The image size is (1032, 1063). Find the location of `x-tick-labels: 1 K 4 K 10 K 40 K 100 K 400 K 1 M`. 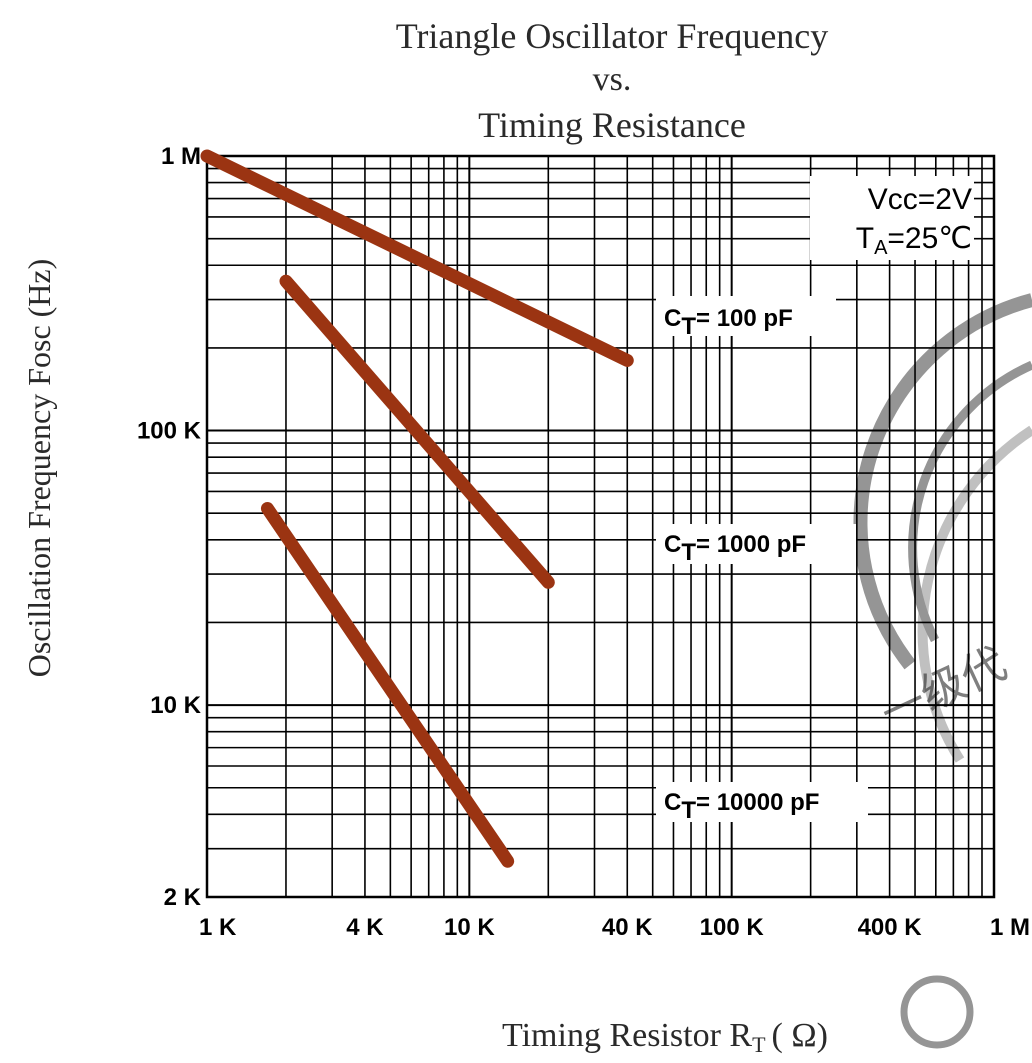

x-tick-labels: 1 K 4 K 10 K 40 K 100 K 400 K 1 M is located at coordinates (614, 927).